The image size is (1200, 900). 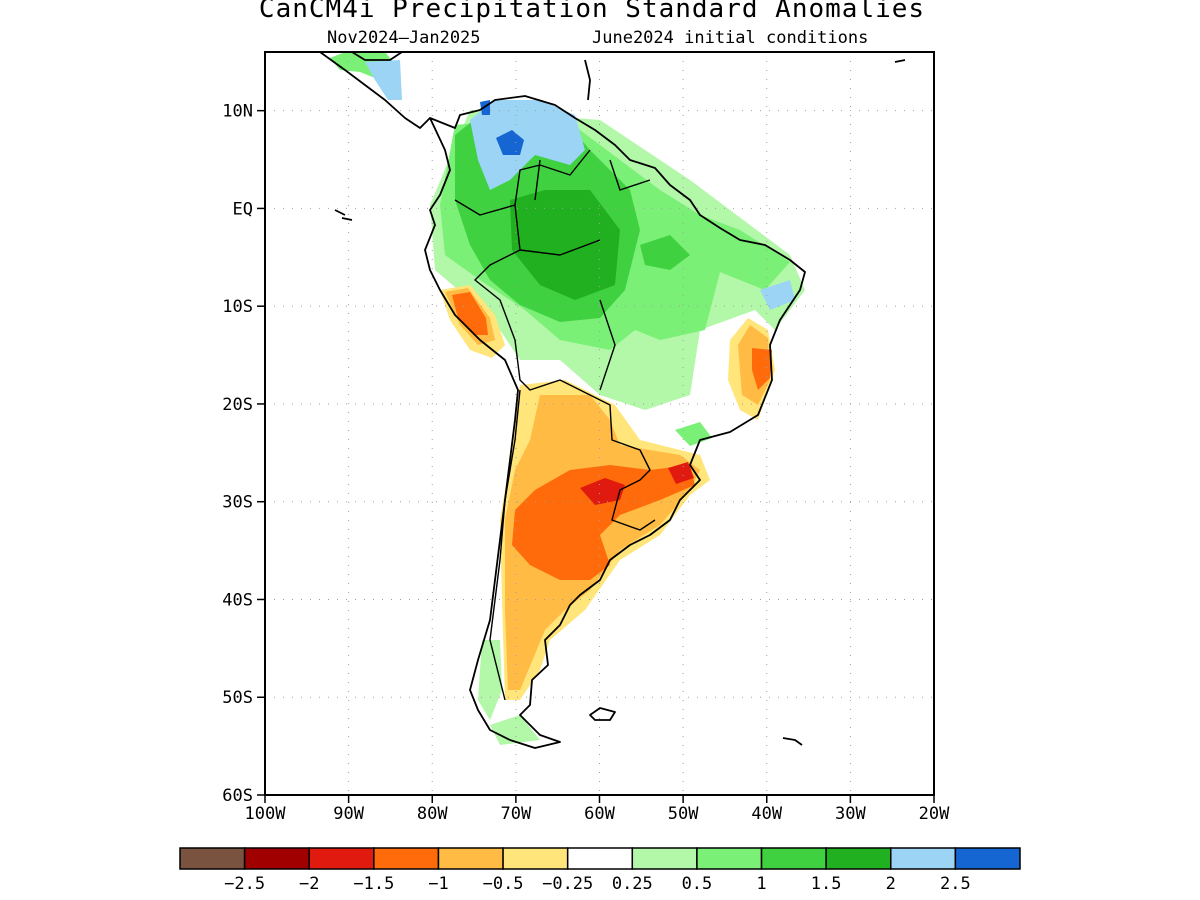 What do you see at coordinates (555, 425) in the screenshot?
I see `country-borders` at bounding box center [555, 425].